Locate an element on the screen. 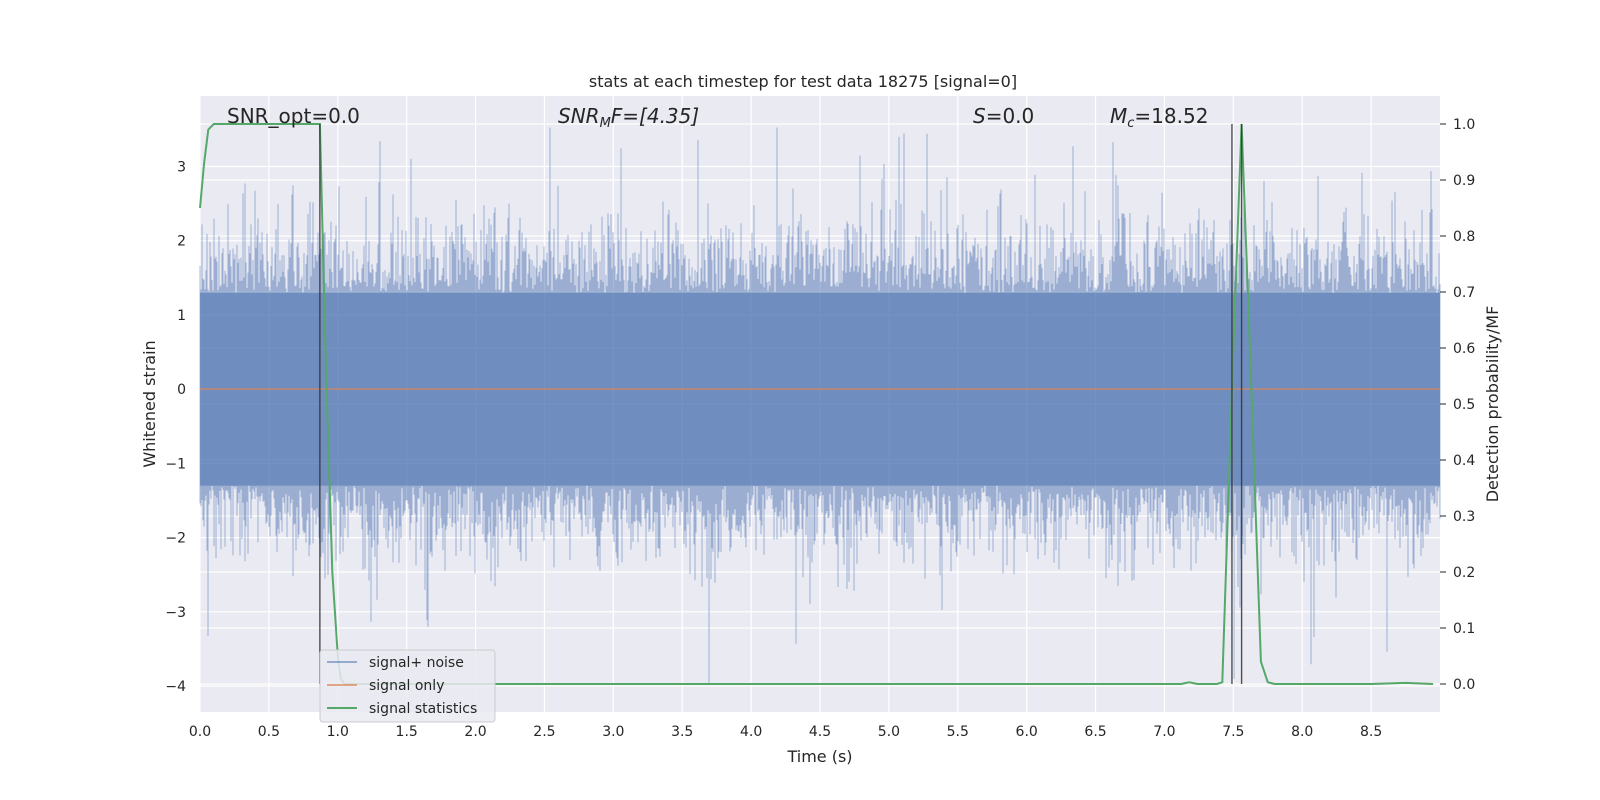 The height and width of the screenshot is (800, 1600). annotation-snr-mf-sub: M is located at coordinates (605, 123).